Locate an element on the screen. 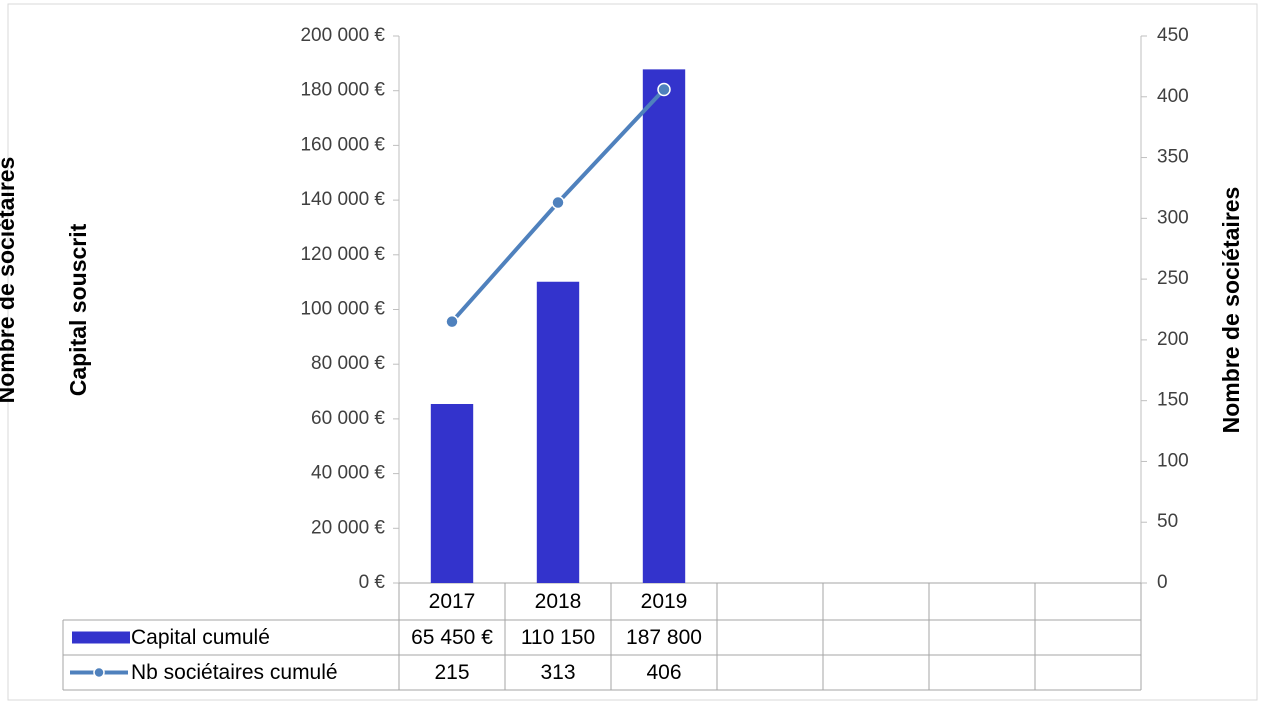 Image resolution: width=1261 pixels, height=705 pixels. table-value: 187 800 is located at coordinates (664, 637).